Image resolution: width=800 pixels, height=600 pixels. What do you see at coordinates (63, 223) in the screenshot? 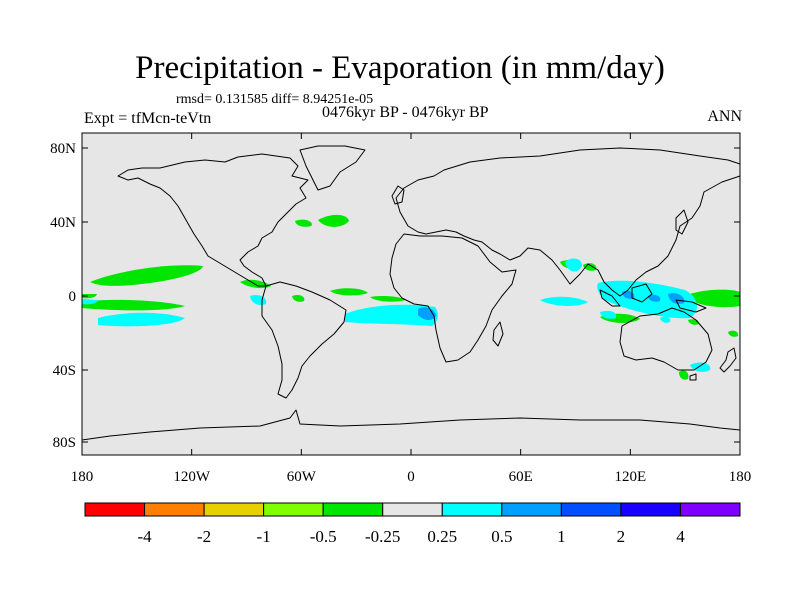
I see `lat-tick-label: 40N` at bounding box center [63, 223].